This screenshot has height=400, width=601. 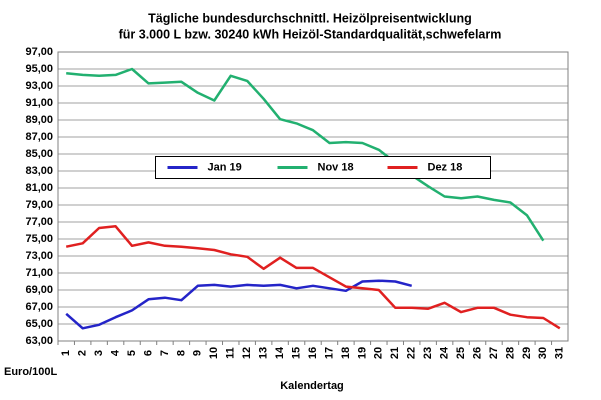 What do you see at coordinates (39, 103) in the screenshot?
I see `y-tick-label: 91,00` at bounding box center [39, 103].